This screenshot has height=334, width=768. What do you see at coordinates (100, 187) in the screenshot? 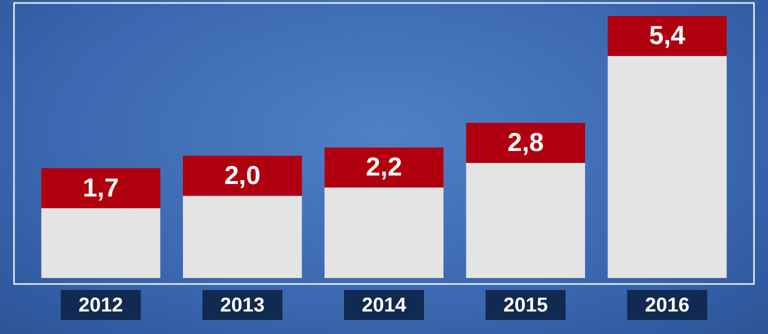
I see `data-label: 1,7` at bounding box center [100, 187].